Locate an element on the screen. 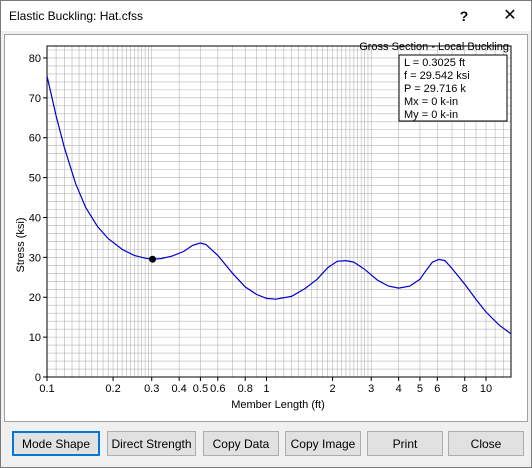 The height and width of the screenshot is (468, 532). y-tick-label: 80 is located at coordinates (35, 59).